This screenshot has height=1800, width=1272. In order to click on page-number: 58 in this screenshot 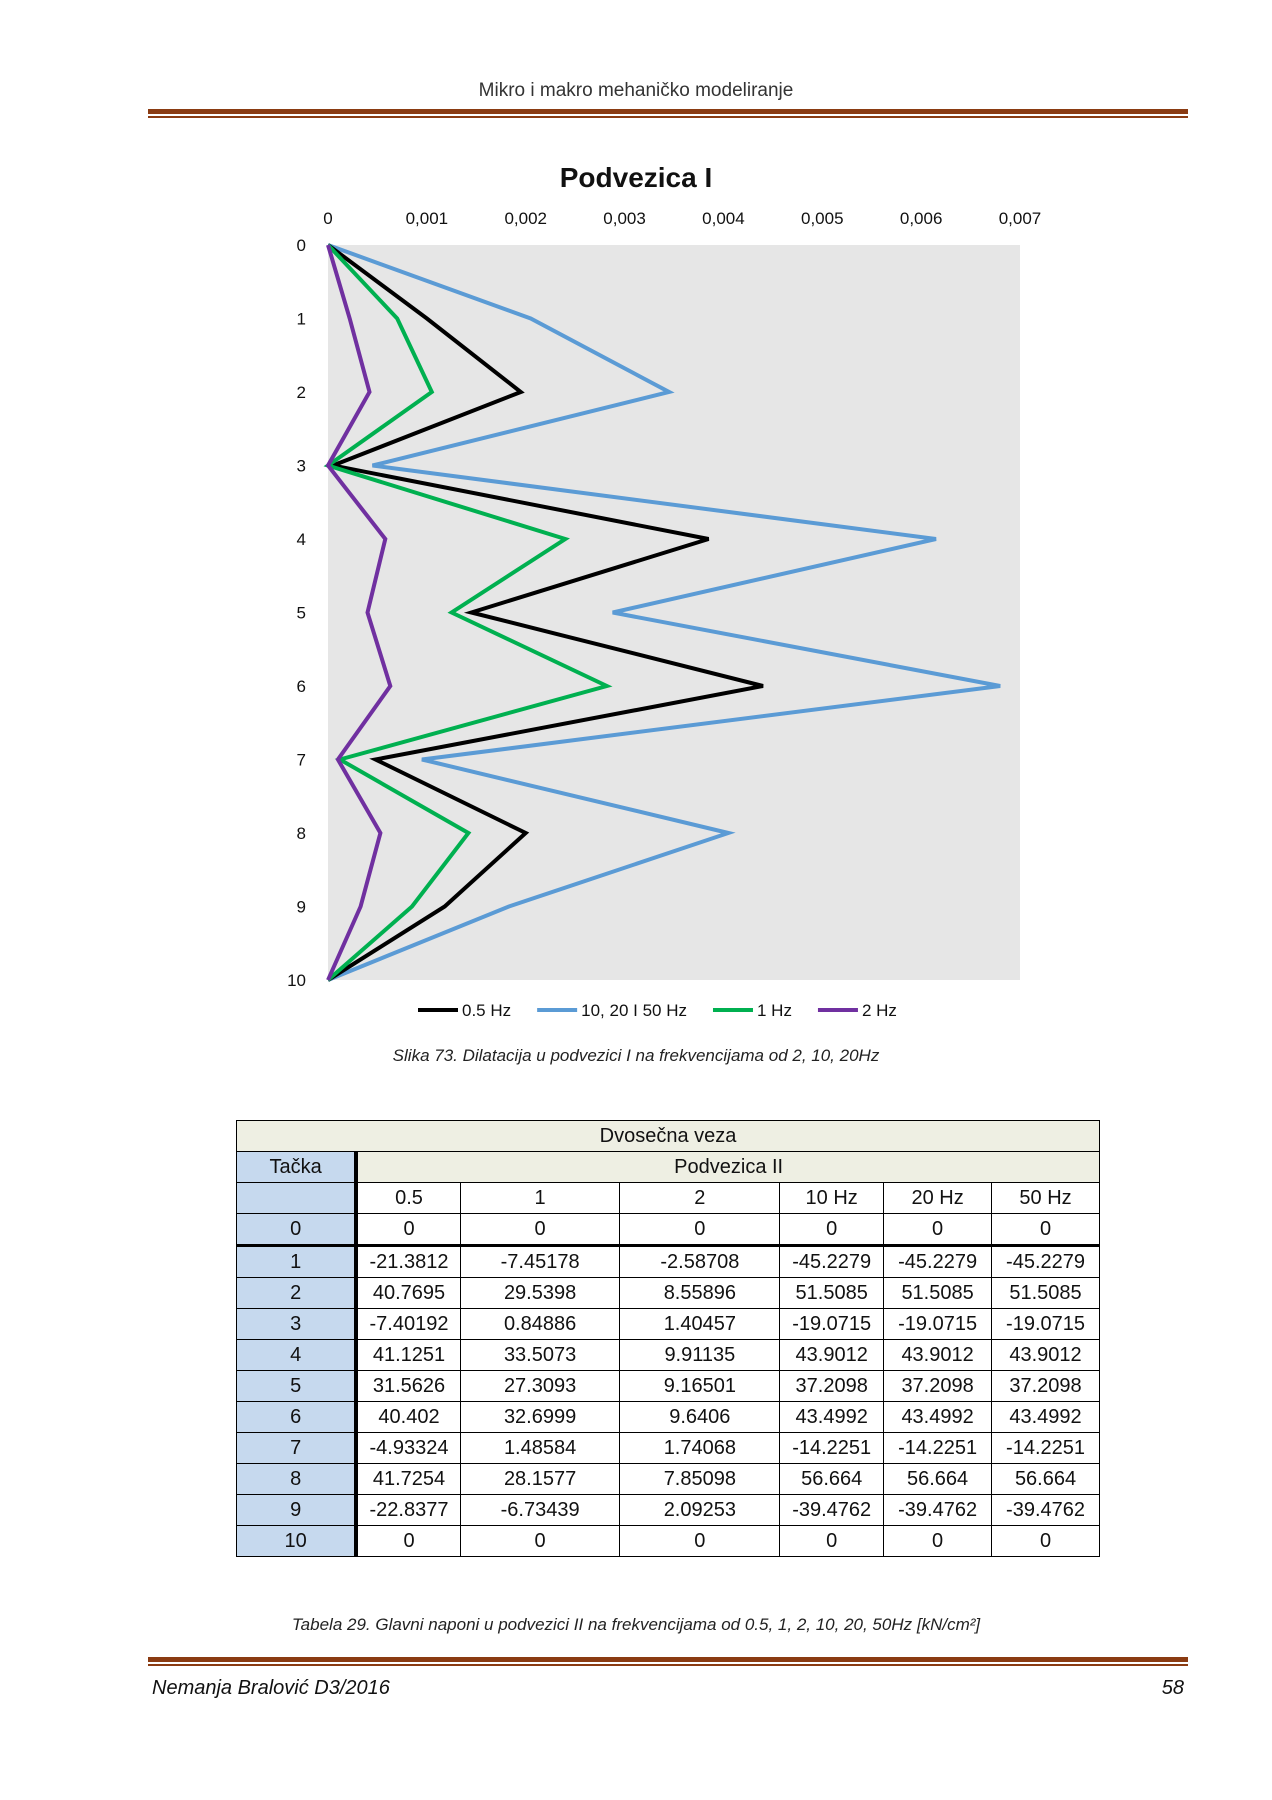, I will do `click(1172, 1688)`.